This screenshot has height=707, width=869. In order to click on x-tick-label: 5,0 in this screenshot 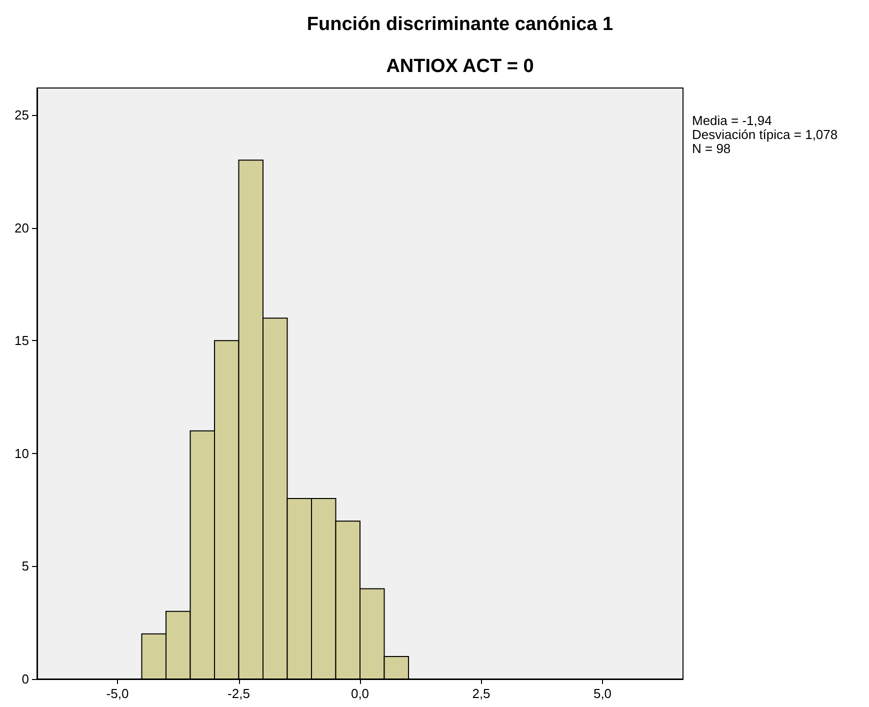, I will do `click(602, 693)`.